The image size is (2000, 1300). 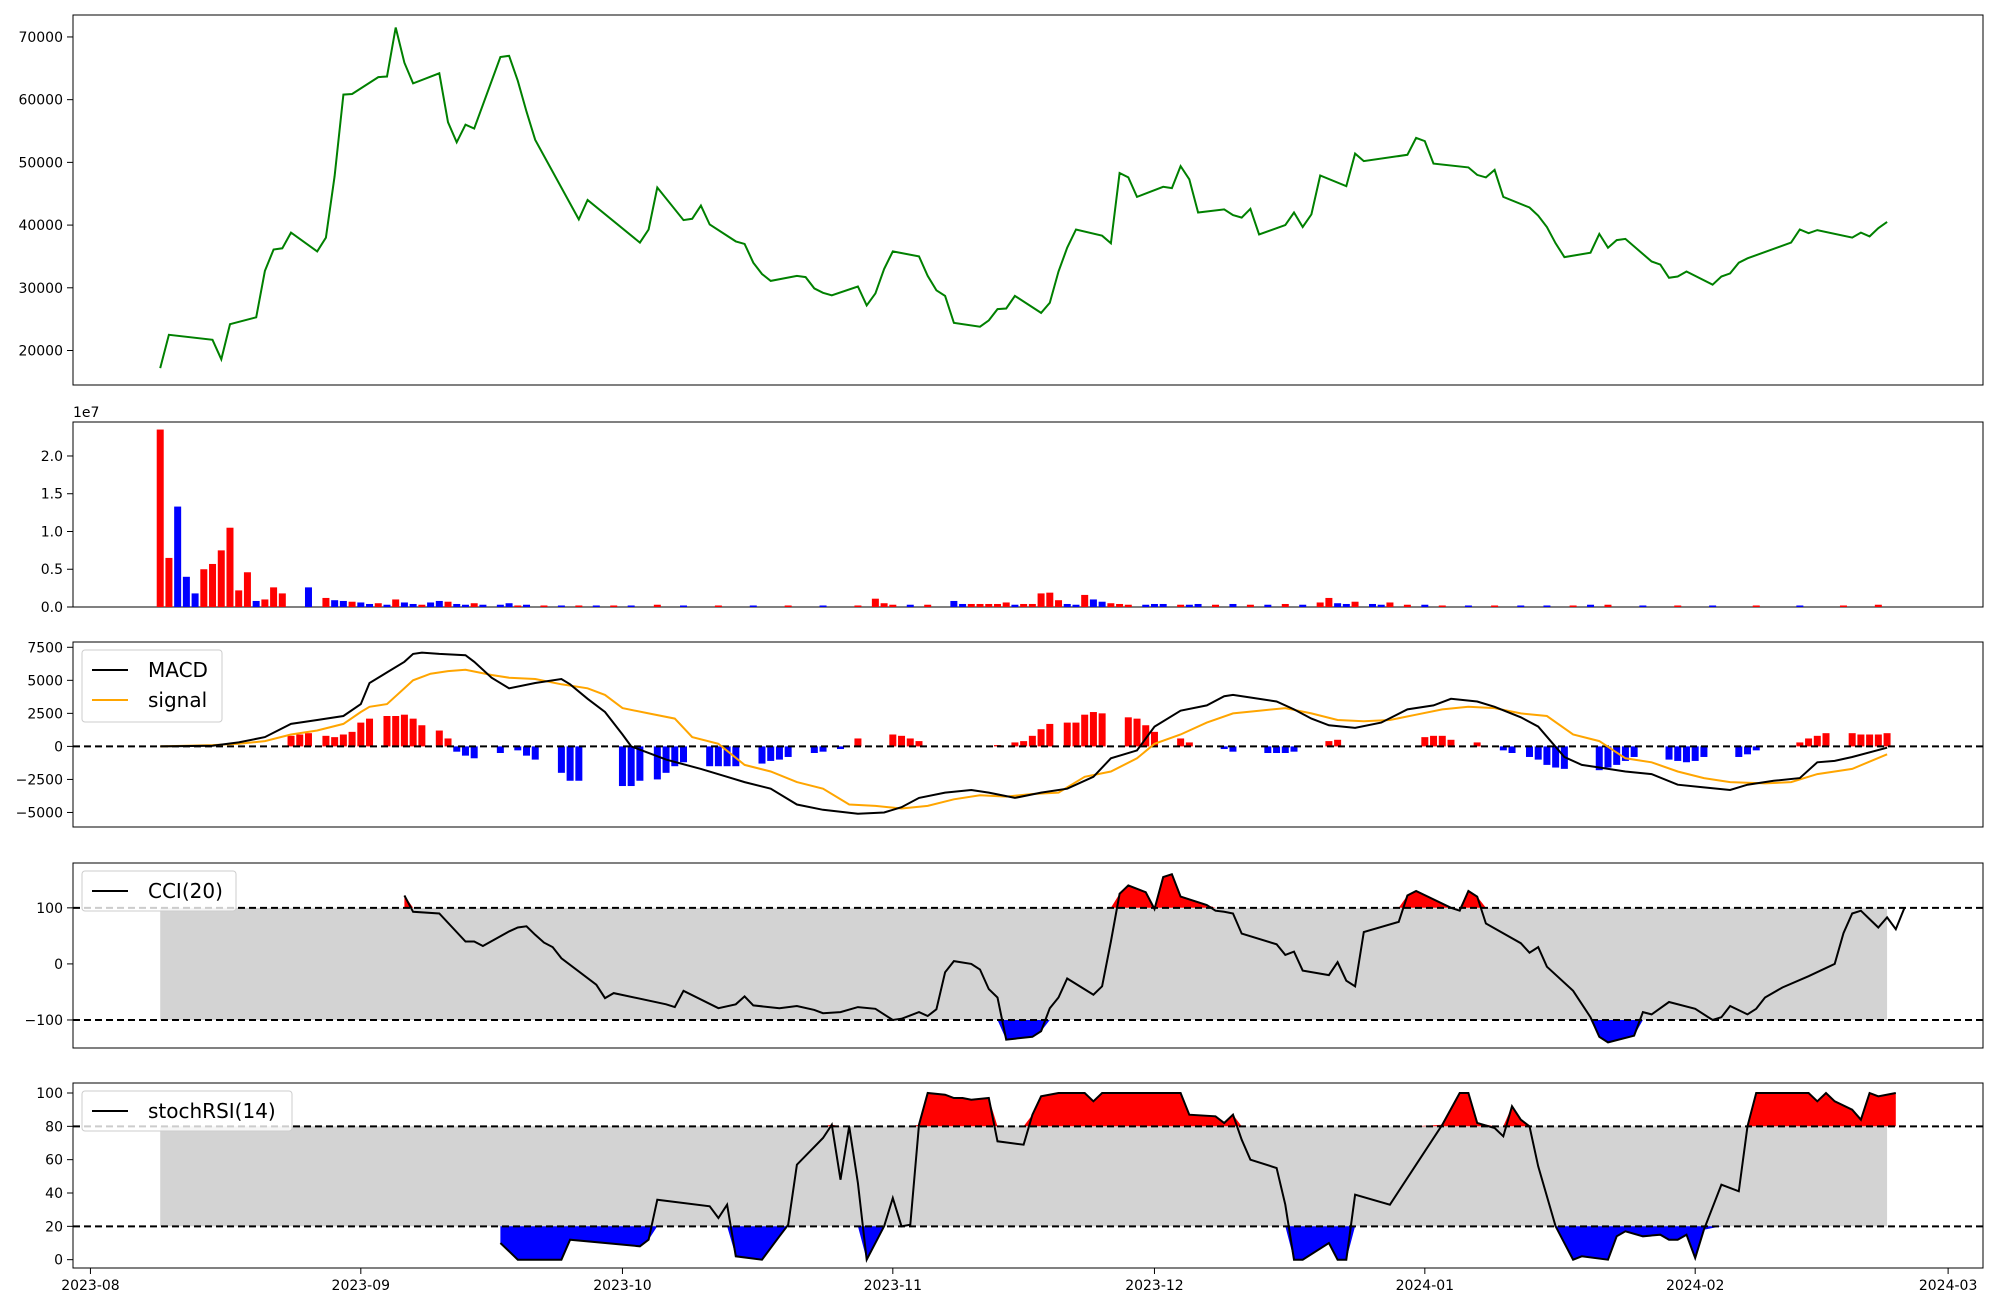 What do you see at coordinates (44, 730) in the screenshot?
I see `macd-y-ticks: 7500 5000 2500 0 −2500 −5000` at bounding box center [44, 730].